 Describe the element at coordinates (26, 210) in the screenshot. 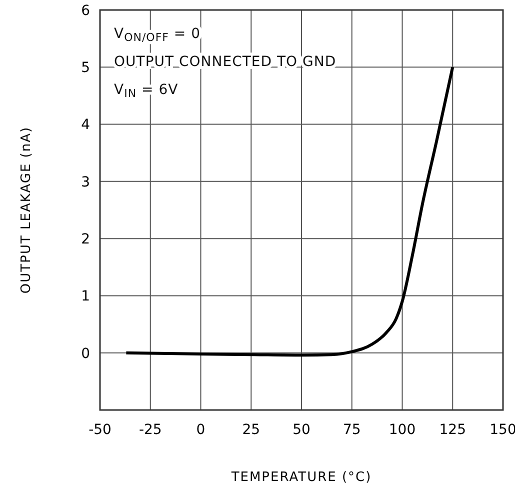

I see `y-axis-title: OUTPUT LEAKAGE (nA)` at that location.